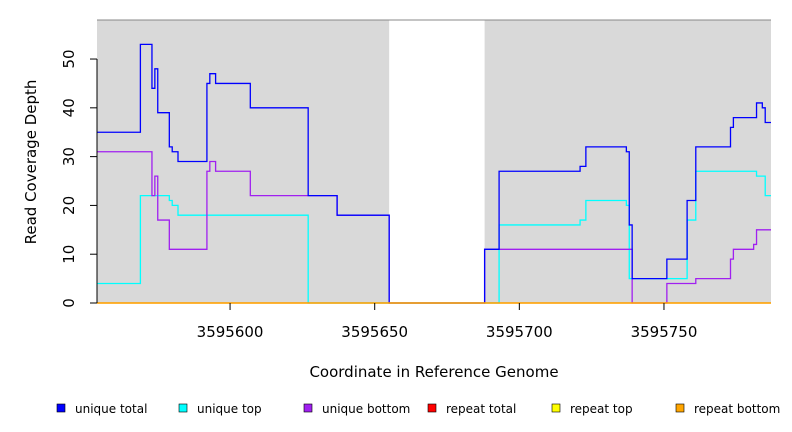 The width and height of the screenshot is (792, 432). Describe the element at coordinates (111, 409) in the screenshot. I see `legend-label: unique total` at that location.